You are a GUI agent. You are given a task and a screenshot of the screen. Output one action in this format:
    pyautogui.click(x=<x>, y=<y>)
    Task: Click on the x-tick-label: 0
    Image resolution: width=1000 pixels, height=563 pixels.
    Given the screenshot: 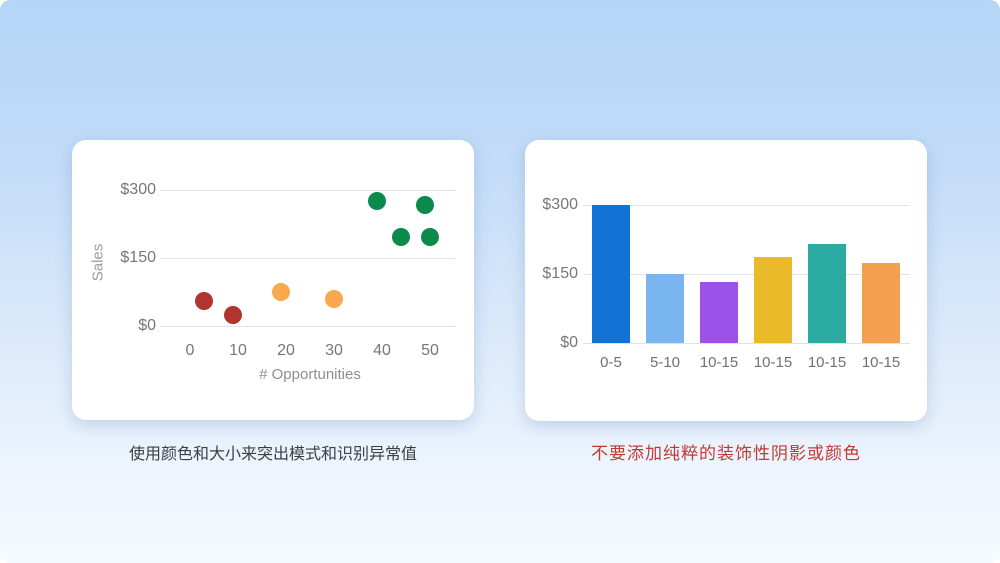 What is the action you would take?
    pyautogui.click(x=190, y=350)
    